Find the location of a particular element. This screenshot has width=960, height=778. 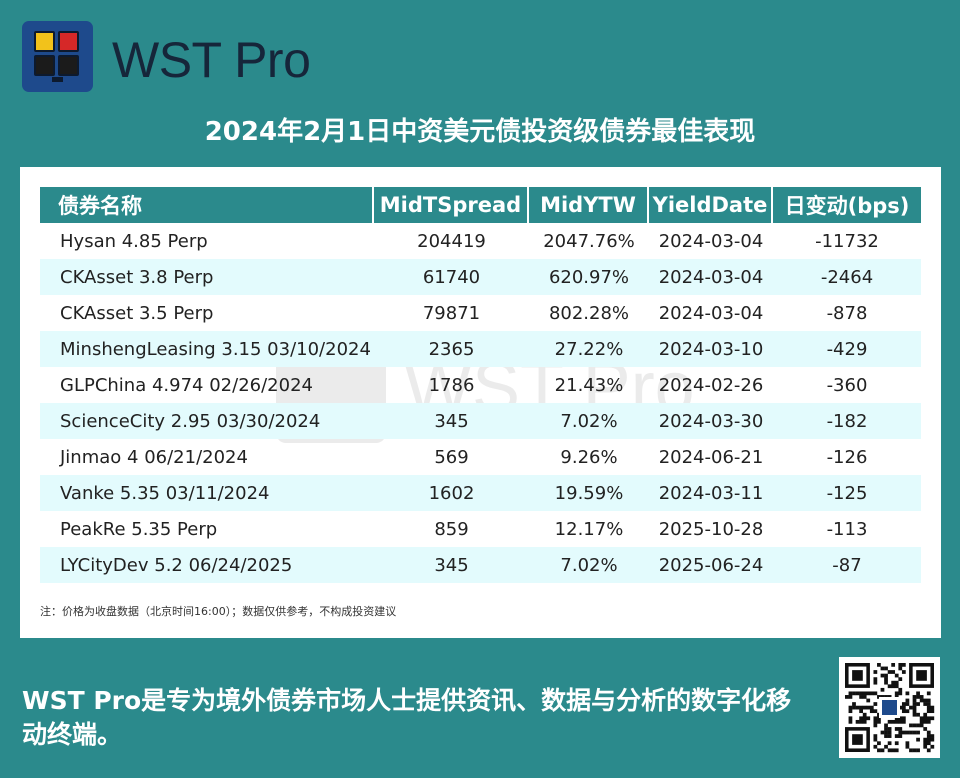

bond-name-cell: Vanke 5.35 03/11/2024 is located at coordinates (207, 493).